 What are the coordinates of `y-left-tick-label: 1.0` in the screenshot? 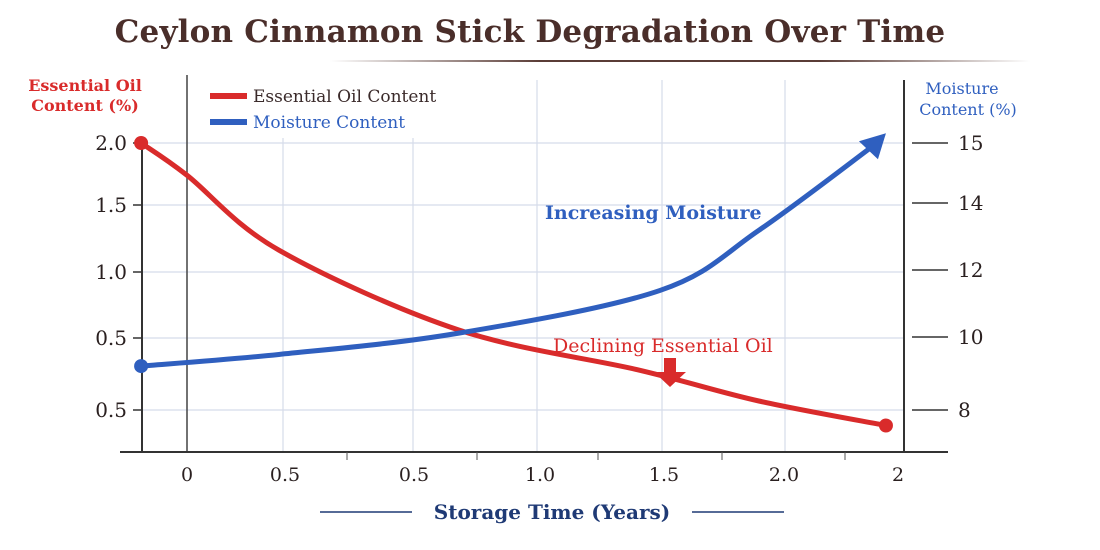 It's located at (111, 272).